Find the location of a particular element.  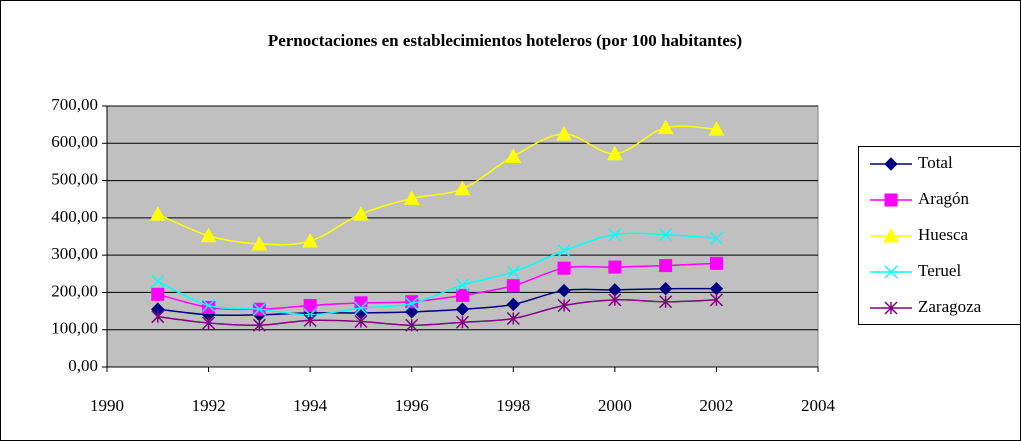

legend-label: Huesca is located at coordinates (943, 234).